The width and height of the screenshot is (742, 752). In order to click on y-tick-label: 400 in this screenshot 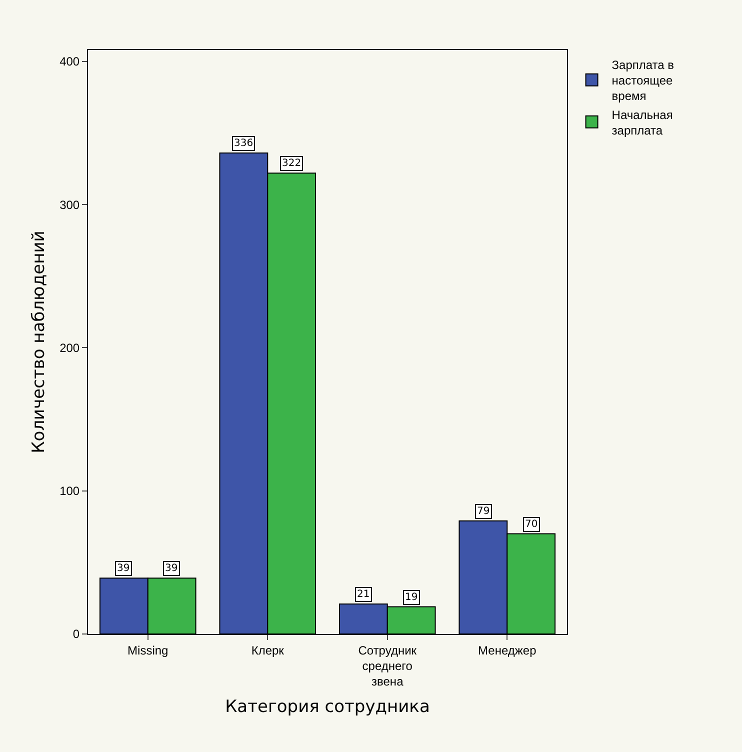, I will do `click(70, 61)`.